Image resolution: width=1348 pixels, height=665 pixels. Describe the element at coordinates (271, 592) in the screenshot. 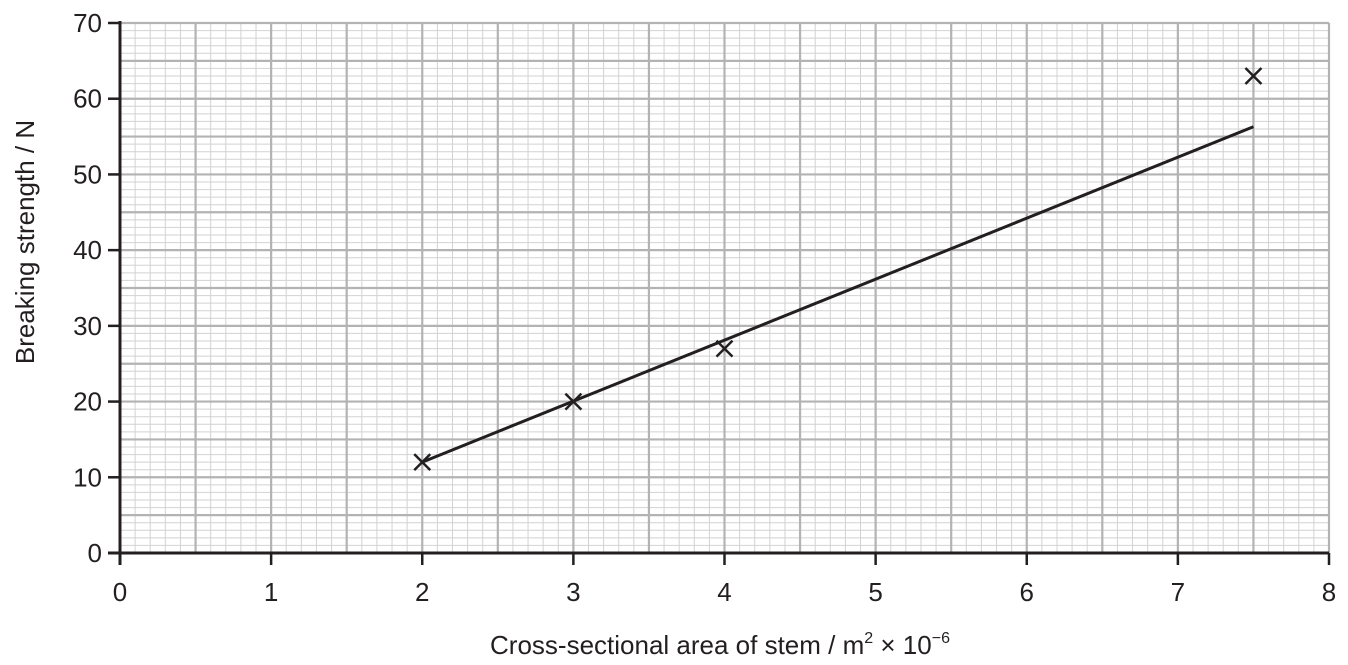

I see `x-tick-label: 1` at that location.